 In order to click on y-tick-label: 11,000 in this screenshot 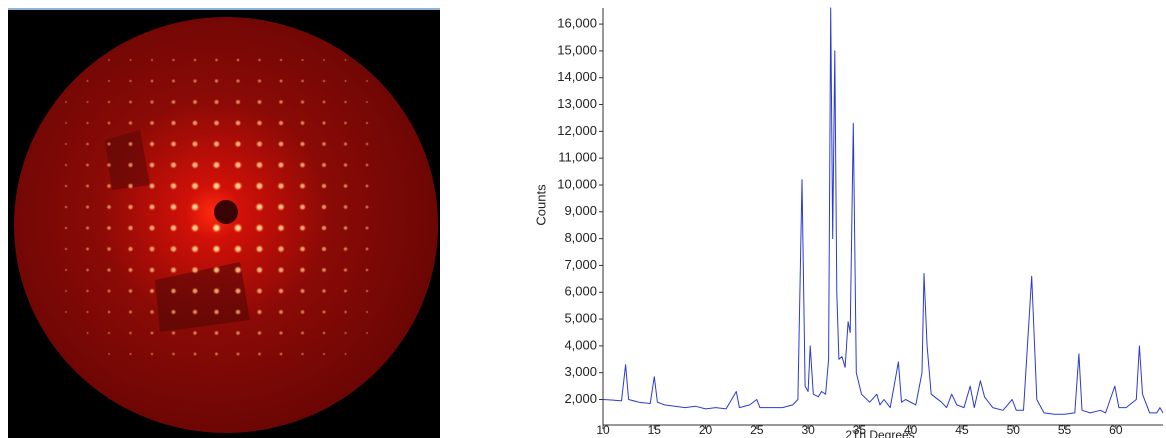, I will do `click(577, 157)`.